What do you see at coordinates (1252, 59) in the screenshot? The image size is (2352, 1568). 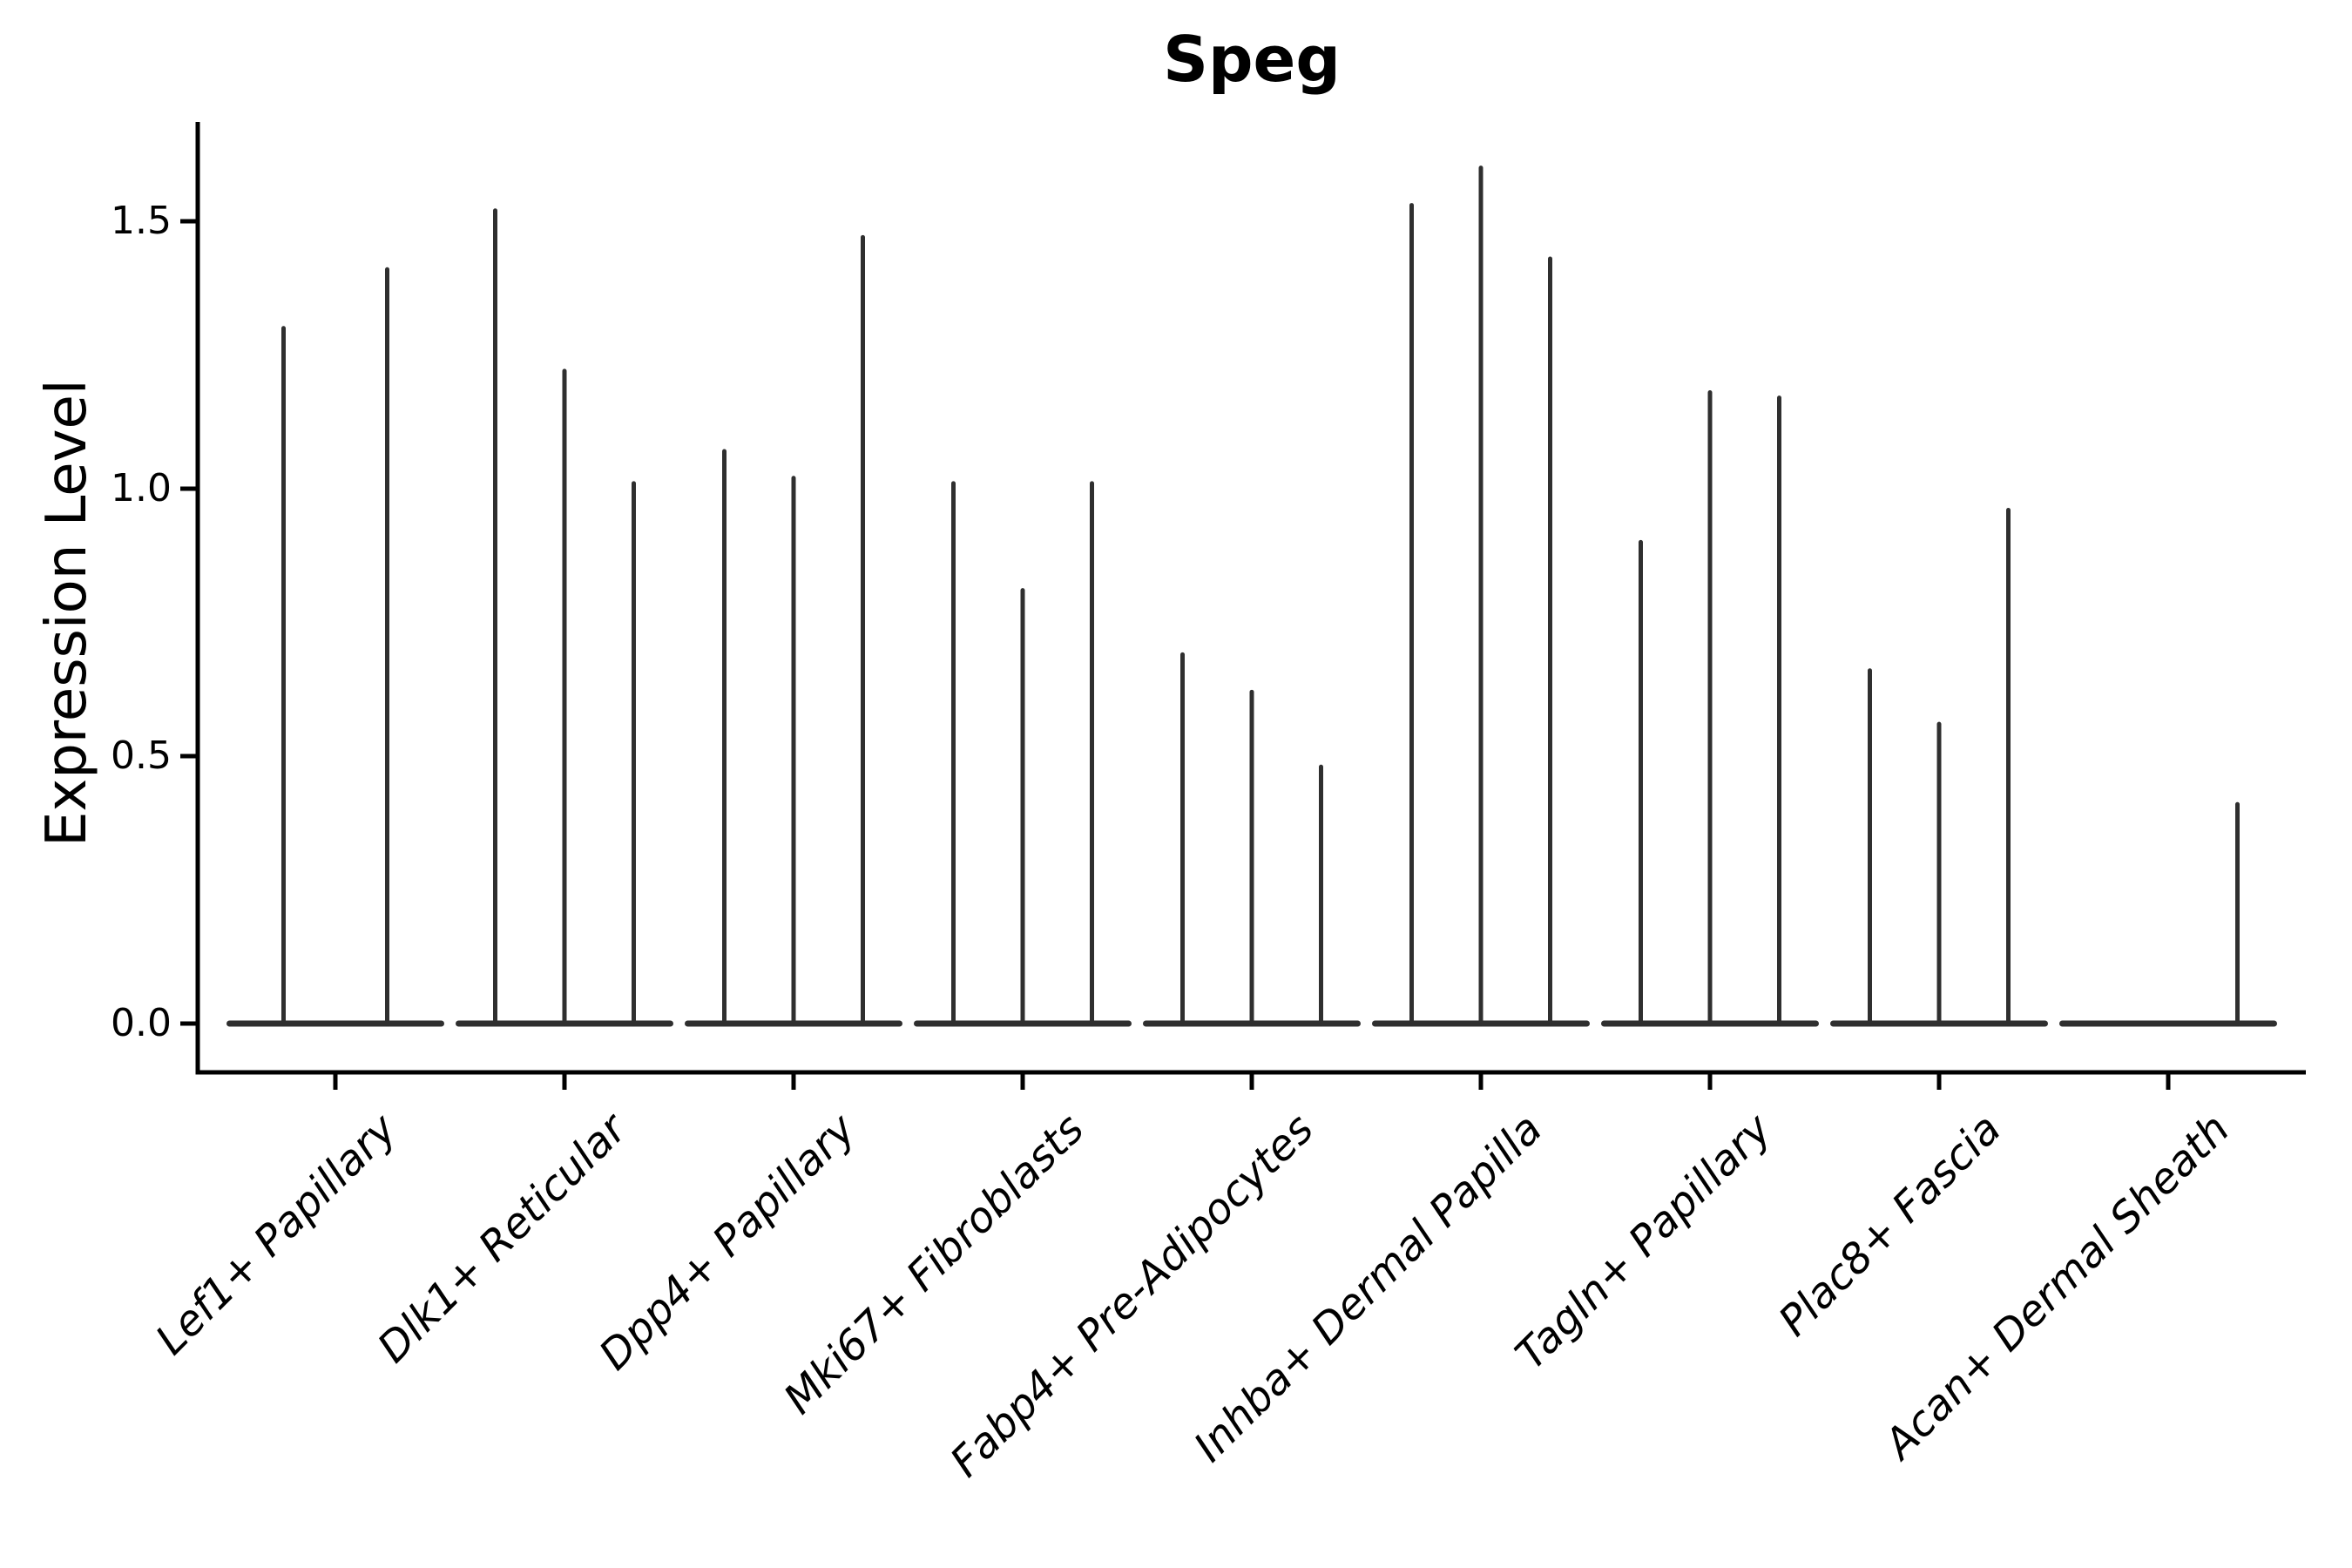 I see `chart-title: Speg` at bounding box center [1252, 59].